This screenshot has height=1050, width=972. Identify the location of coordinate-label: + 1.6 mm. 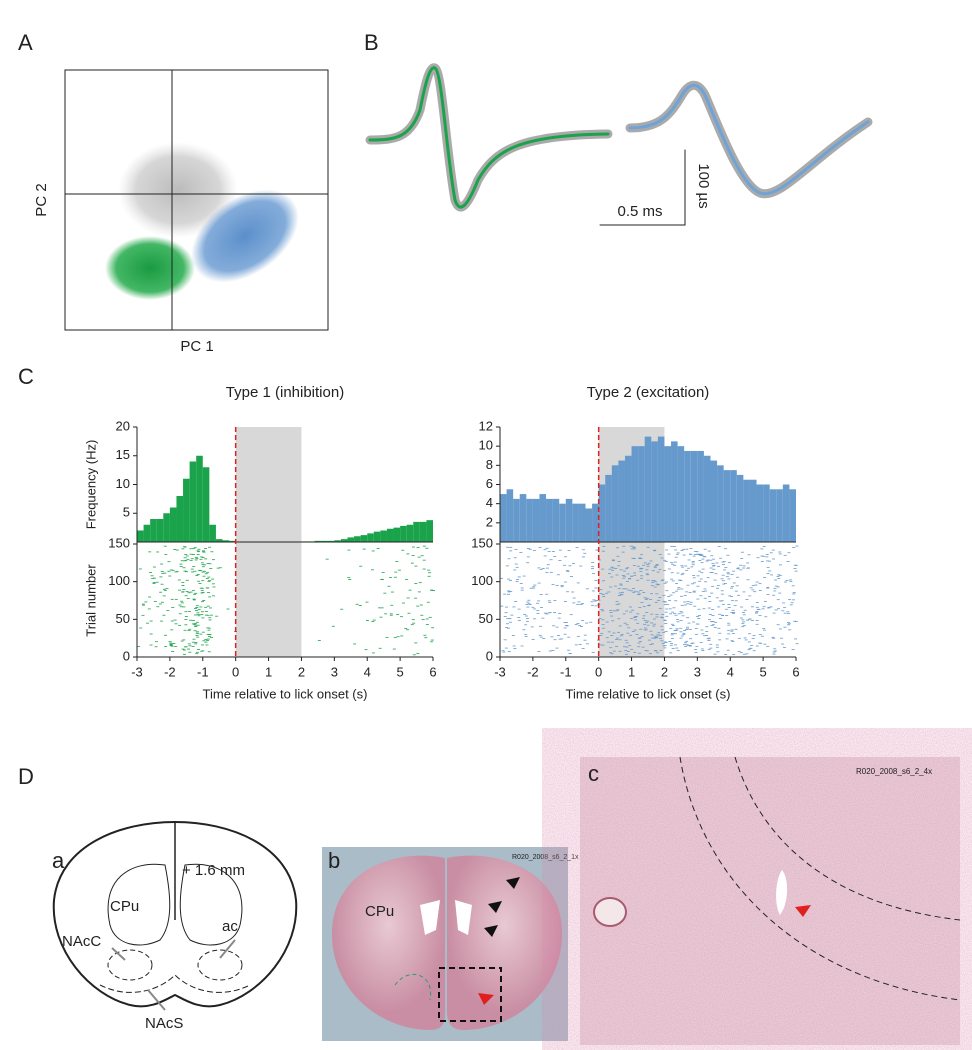
(213, 870).